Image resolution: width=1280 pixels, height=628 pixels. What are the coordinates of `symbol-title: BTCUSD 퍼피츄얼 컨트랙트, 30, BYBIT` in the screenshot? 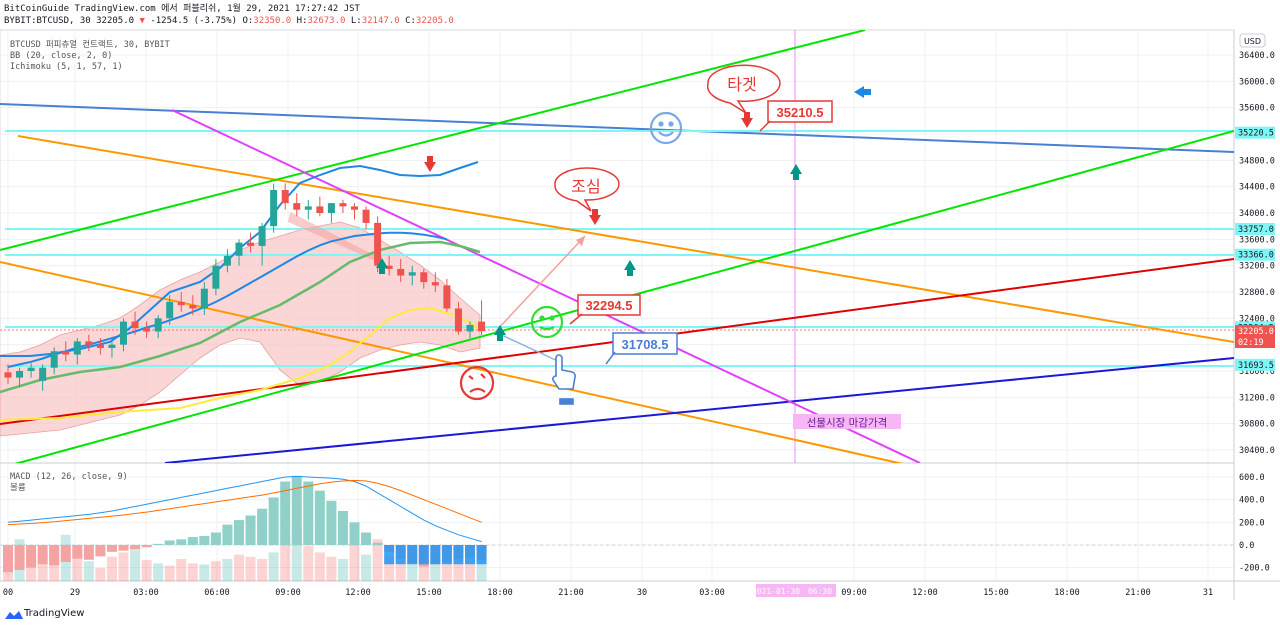 It's located at (90, 45).